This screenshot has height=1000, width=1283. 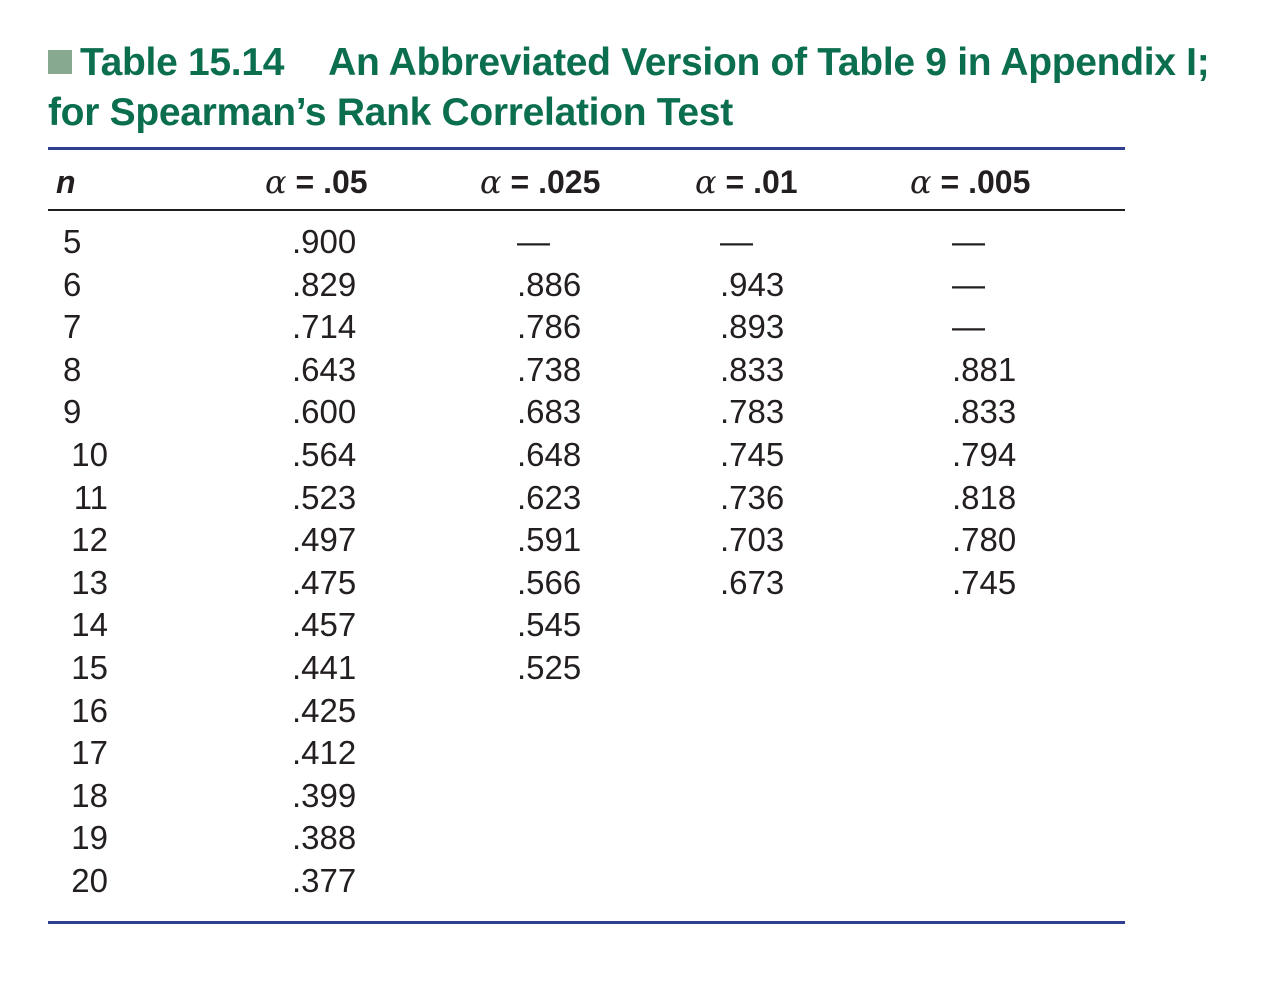 What do you see at coordinates (752, 582) in the screenshot?
I see `cell-alpha-01: .673` at bounding box center [752, 582].